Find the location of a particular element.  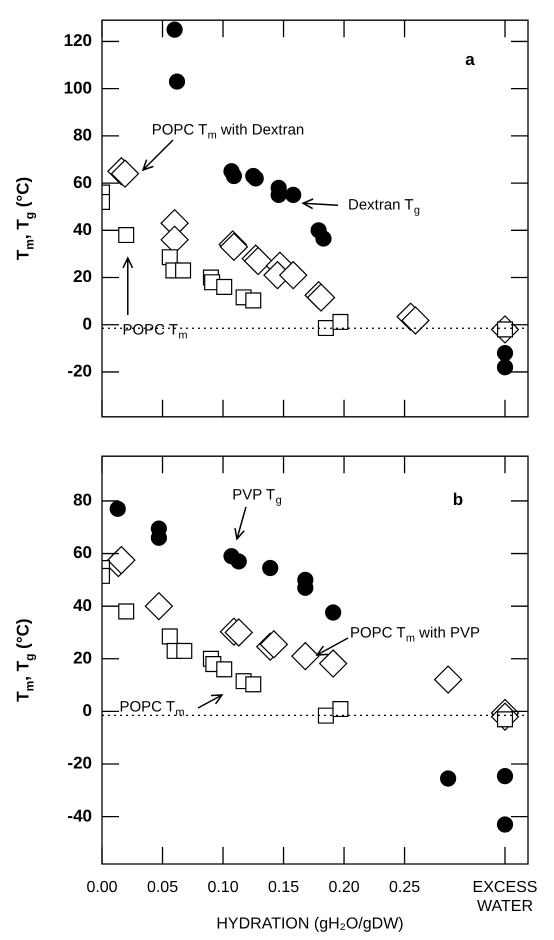

x-tick-label: 0.10 is located at coordinates (223, 887).